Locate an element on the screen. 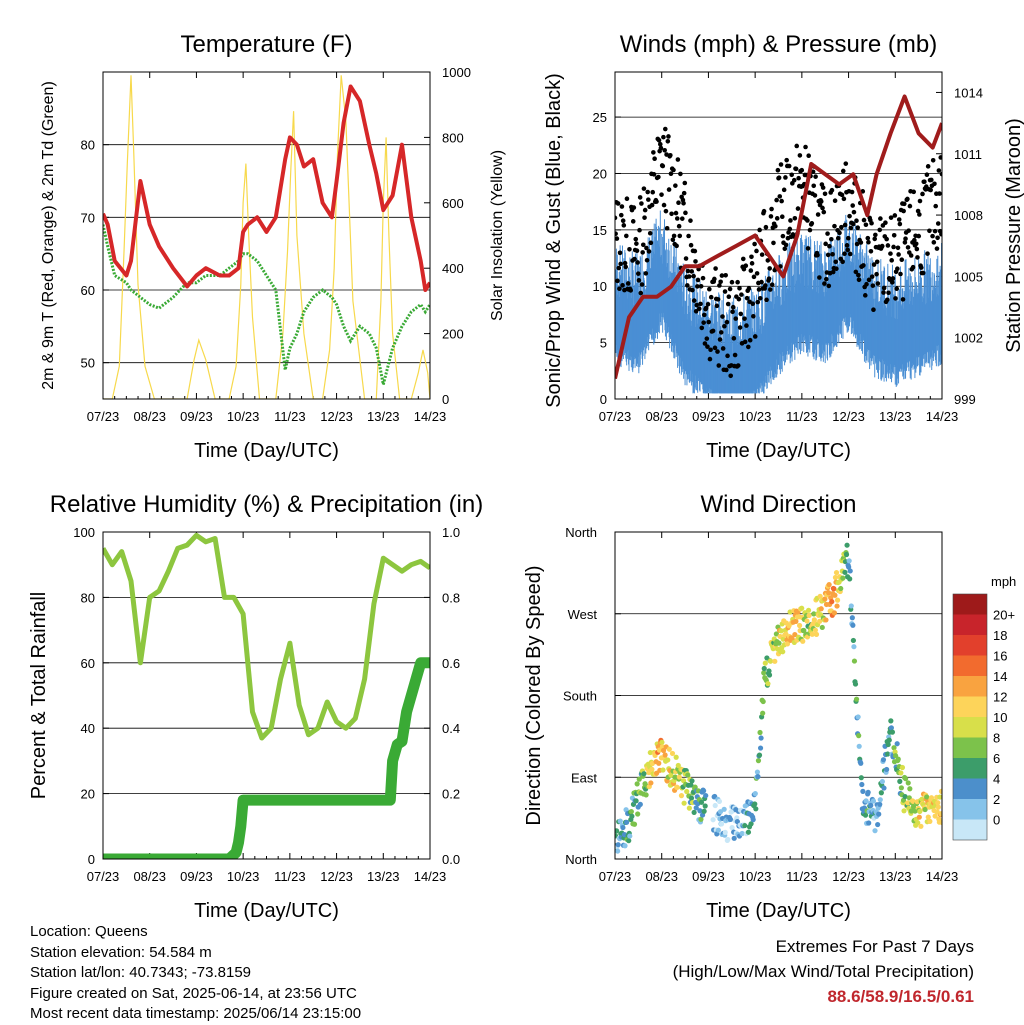 The height and width of the screenshot is (1025, 1024). latlon-text: Station lat/lon: 40.7343; -73.8159 is located at coordinates (141, 972).